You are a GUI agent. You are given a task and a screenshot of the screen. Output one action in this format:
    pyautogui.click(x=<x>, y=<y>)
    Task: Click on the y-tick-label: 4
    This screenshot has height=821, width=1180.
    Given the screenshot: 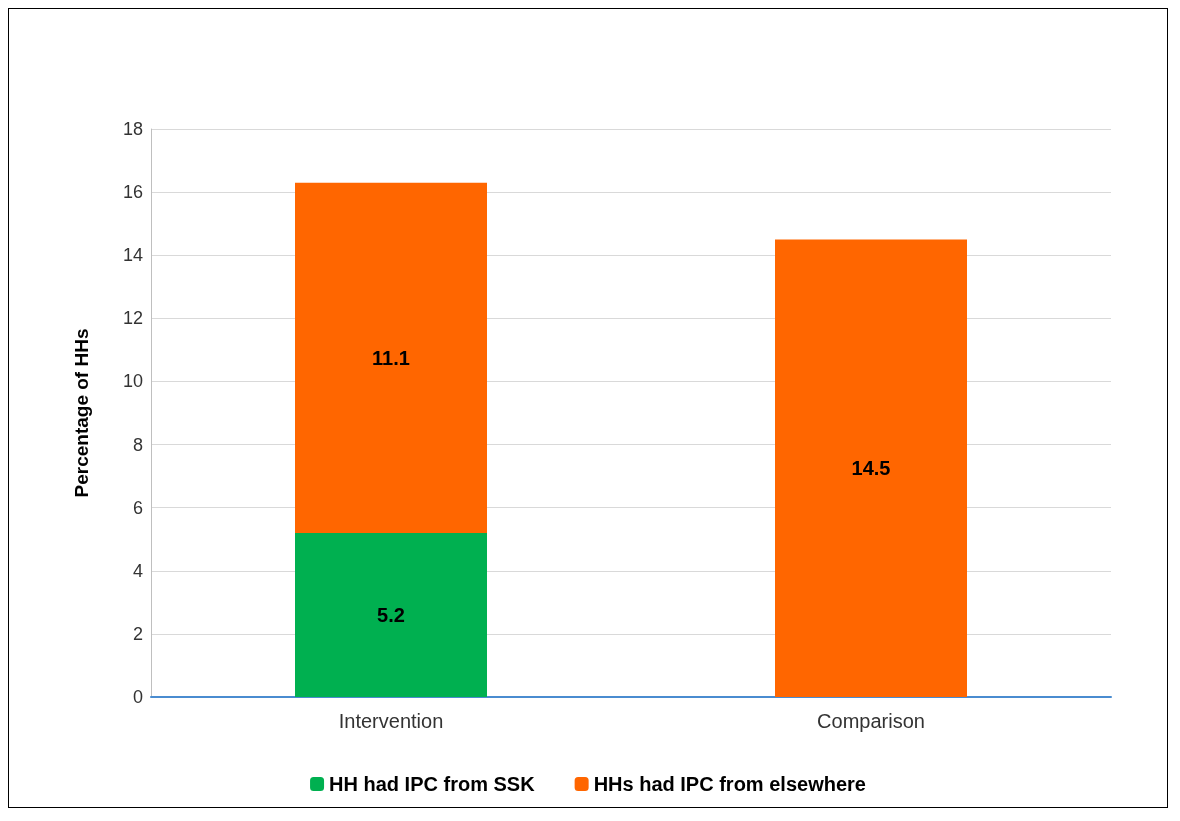 What is the action you would take?
    pyautogui.click(x=137, y=570)
    